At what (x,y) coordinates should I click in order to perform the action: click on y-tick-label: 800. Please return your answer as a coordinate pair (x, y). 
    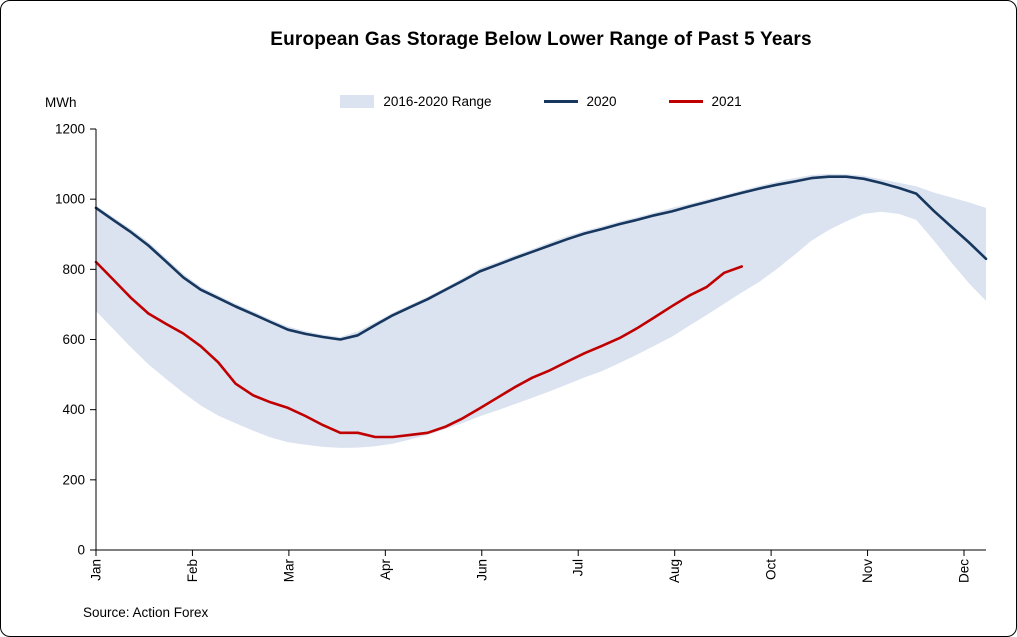
    Looking at the image, I should click on (73, 269).